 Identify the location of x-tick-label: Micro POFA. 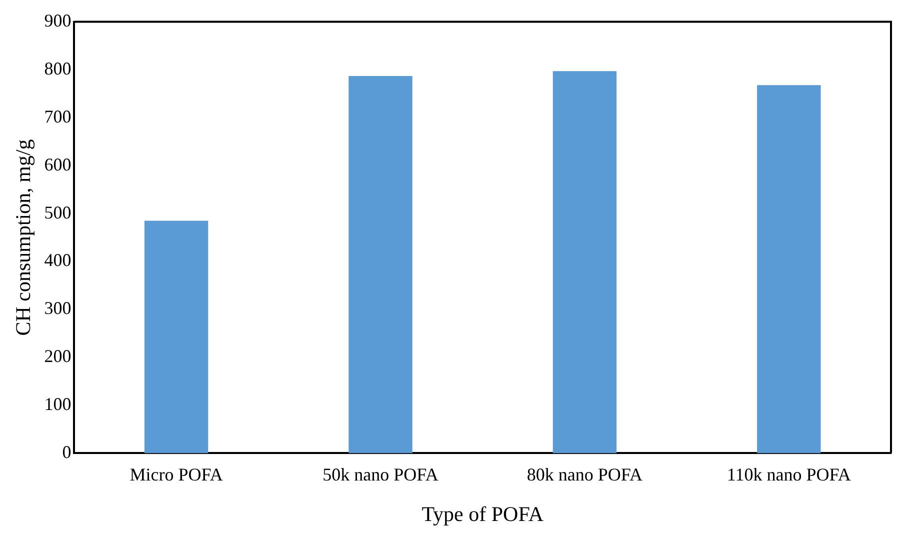
(176, 474).